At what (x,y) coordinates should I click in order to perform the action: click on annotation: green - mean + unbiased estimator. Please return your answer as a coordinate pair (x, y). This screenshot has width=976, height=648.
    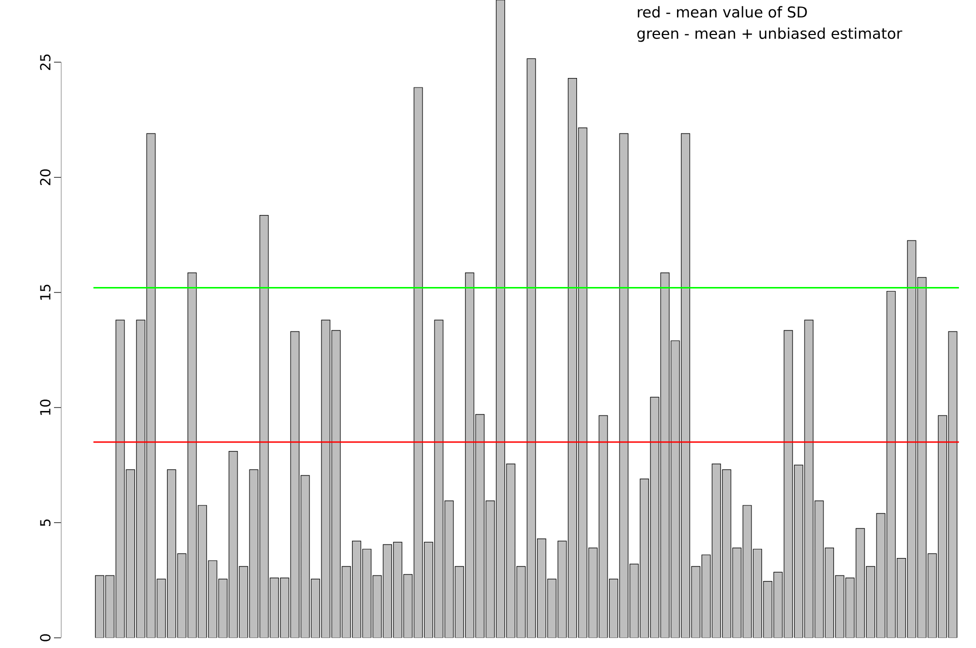
    Looking at the image, I should click on (769, 35).